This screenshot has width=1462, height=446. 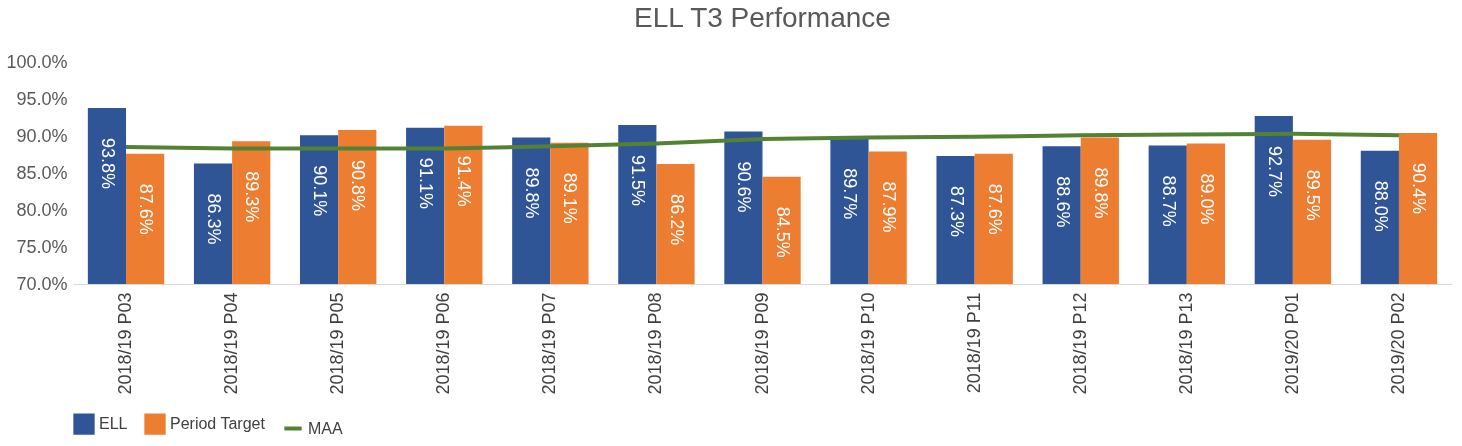 What do you see at coordinates (1380, 206) in the screenshot?
I see `data-label: 88.0%` at bounding box center [1380, 206].